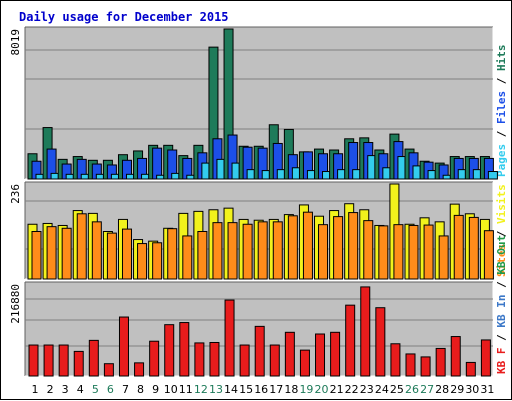 The image size is (512, 401). Describe the element at coordinates (501, 304) in the screenshot. I see `panel-3-legend: KB F / KB In / KB Out` at that location.